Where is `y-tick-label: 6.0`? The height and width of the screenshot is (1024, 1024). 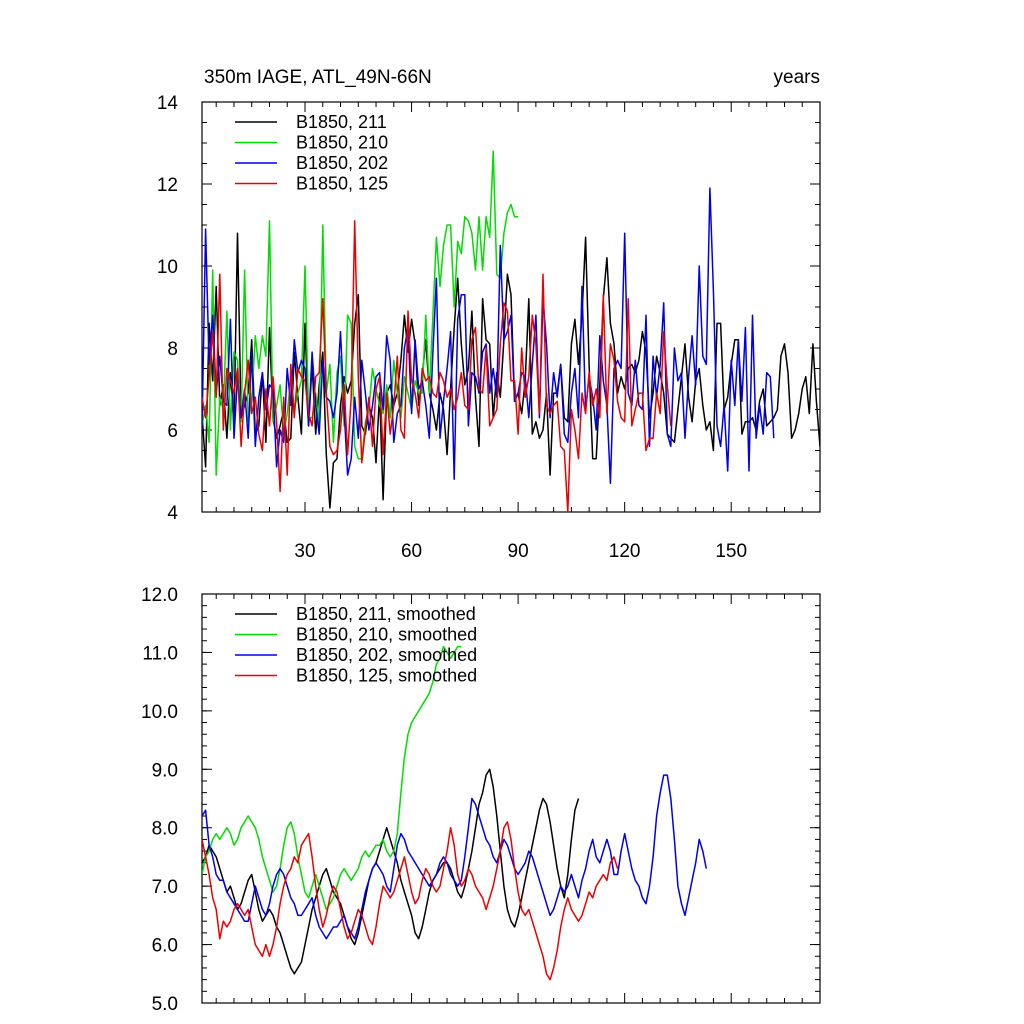
y-tick-label: 6.0 is located at coordinates (165, 946).